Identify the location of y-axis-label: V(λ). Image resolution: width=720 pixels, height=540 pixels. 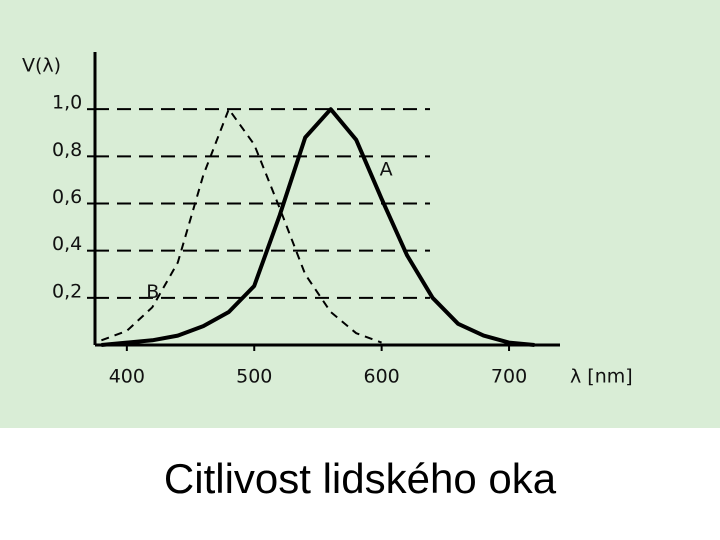
(41, 66).